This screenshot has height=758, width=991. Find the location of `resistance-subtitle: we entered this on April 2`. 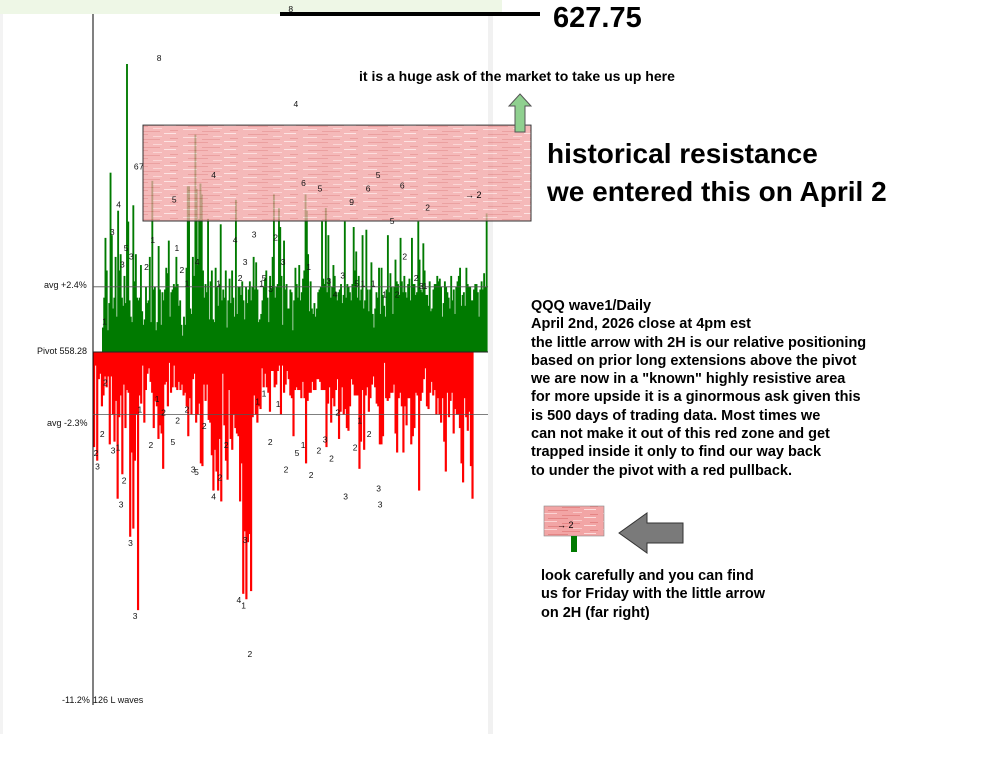

resistance-subtitle: we entered this on April 2 is located at coordinates (717, 191).